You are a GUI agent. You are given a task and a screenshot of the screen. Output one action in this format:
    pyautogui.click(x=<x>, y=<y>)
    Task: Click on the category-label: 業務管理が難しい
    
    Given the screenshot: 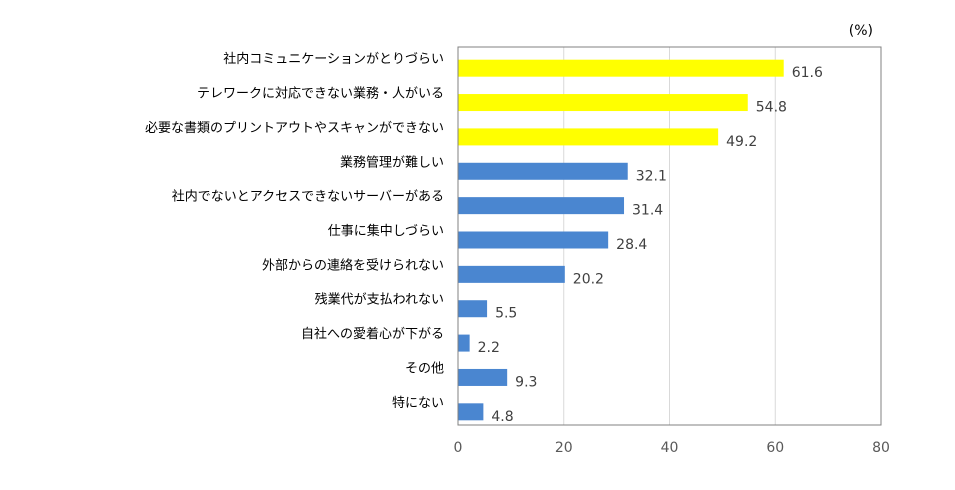 What is the action you would take?
    pyautogui.click(x=392, y=162)
    